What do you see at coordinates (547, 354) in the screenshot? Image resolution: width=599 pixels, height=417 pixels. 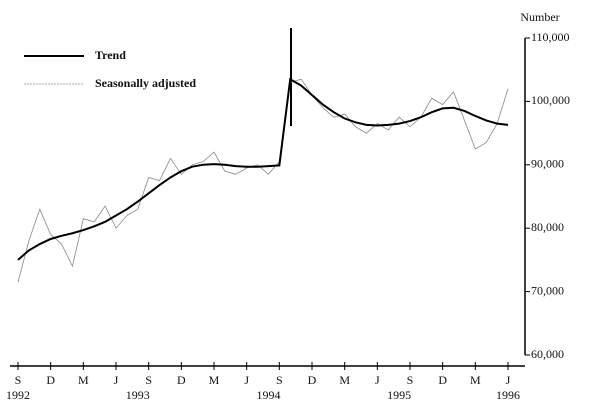 I see `y-tick-label: 60,000` at bounding box center [547, 354].